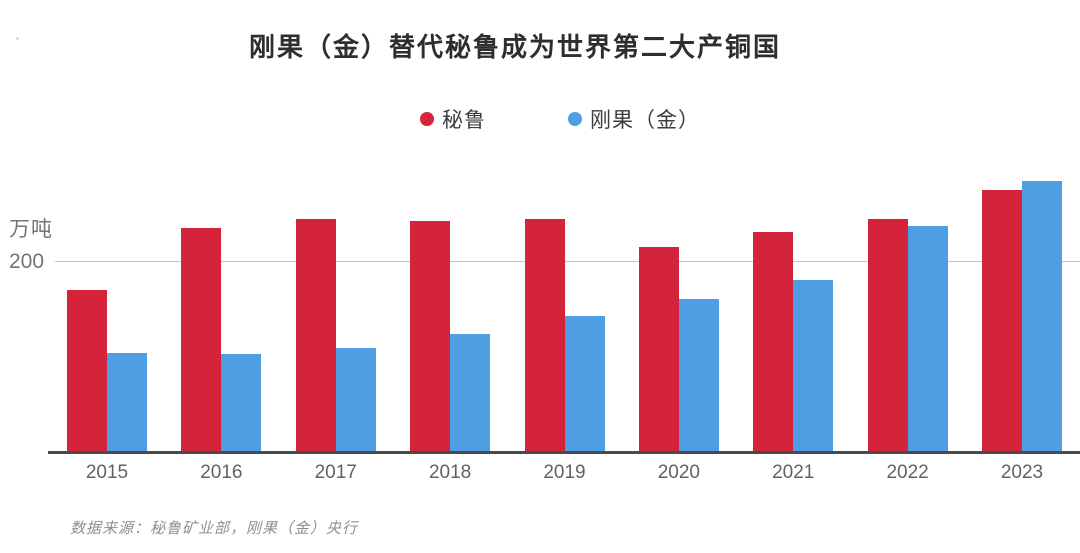  I want to click on bar-group-2016, so click(221, 339).